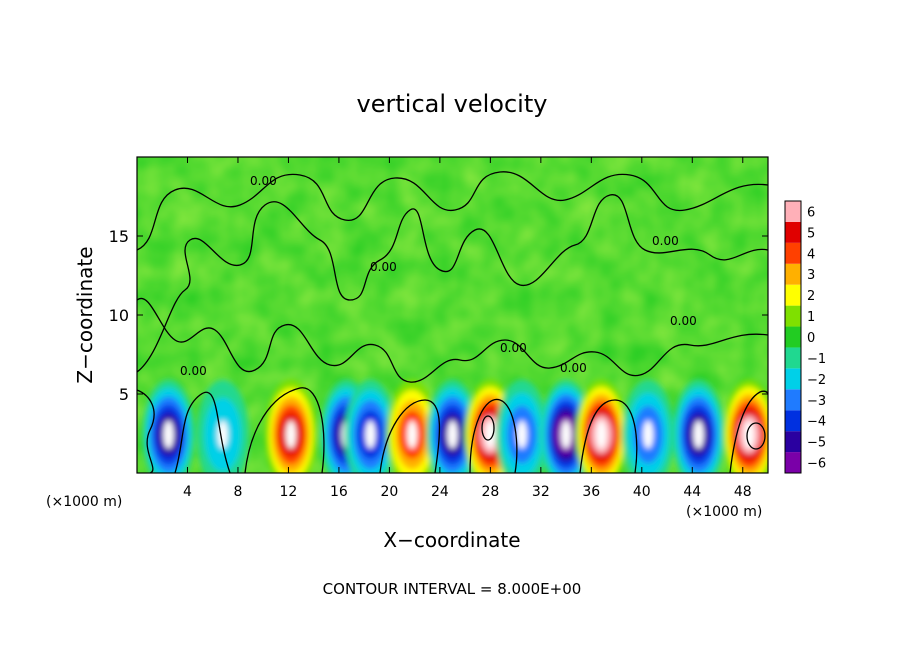  Describe the element at coordinates (816, 464) in the screenshot. I see `colorbar-label: −6` at that location.